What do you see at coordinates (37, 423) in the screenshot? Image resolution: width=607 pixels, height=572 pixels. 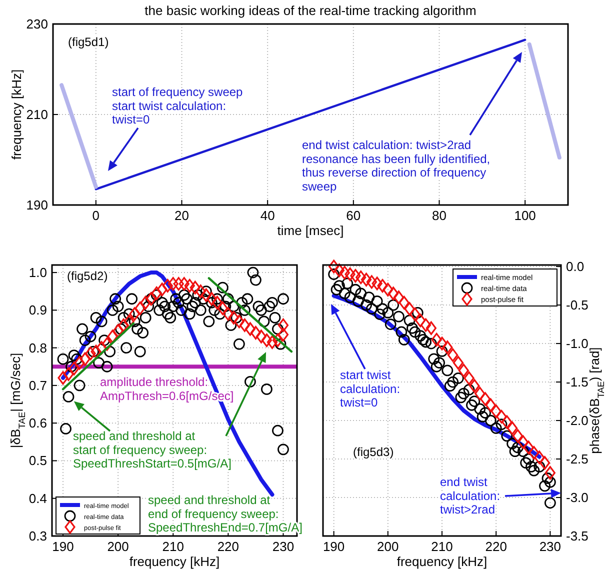 I see `y-tick-label: 0.6` at bounding box center [37, 423].